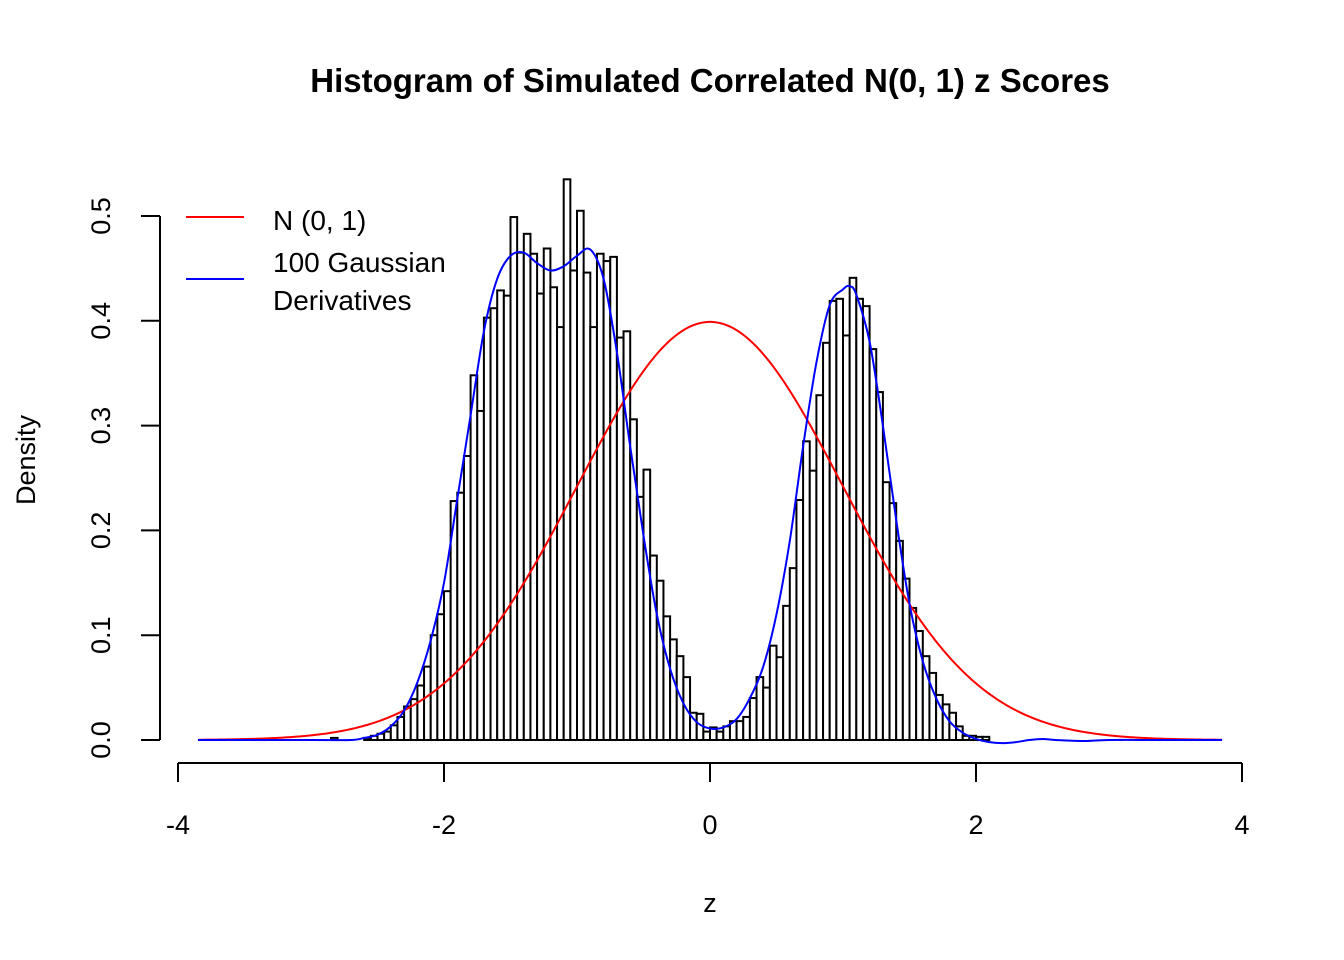  What do you see at coordinates (342, 300) in the screenshot?
I see `legend-label: Derivatives` at bounding box center [342, 300].